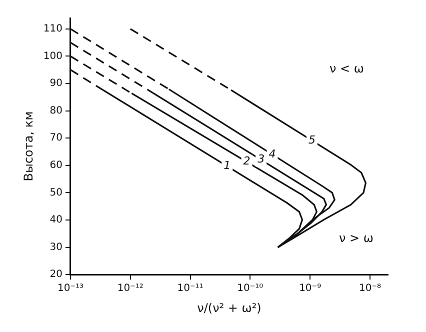 The width and height of the screenshot is (426, 332). I want to click on annotation: ν > ω, so click(356, 237).